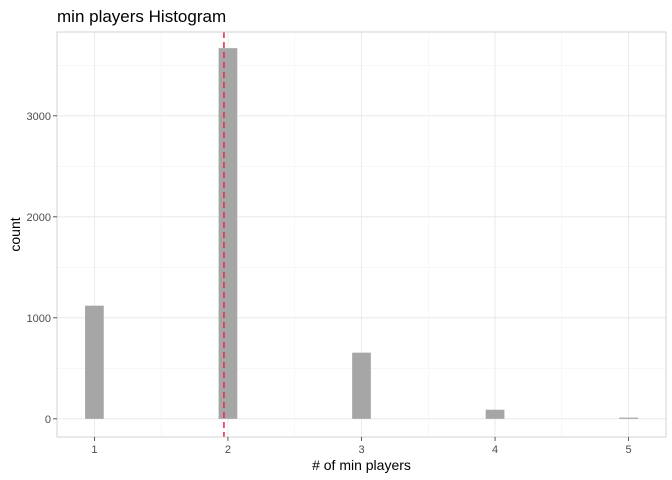 The width and height of the screenshot is (672, 480). I want to click on x-axis-ticks: 1 2 3 4 5, so click(361, 446).